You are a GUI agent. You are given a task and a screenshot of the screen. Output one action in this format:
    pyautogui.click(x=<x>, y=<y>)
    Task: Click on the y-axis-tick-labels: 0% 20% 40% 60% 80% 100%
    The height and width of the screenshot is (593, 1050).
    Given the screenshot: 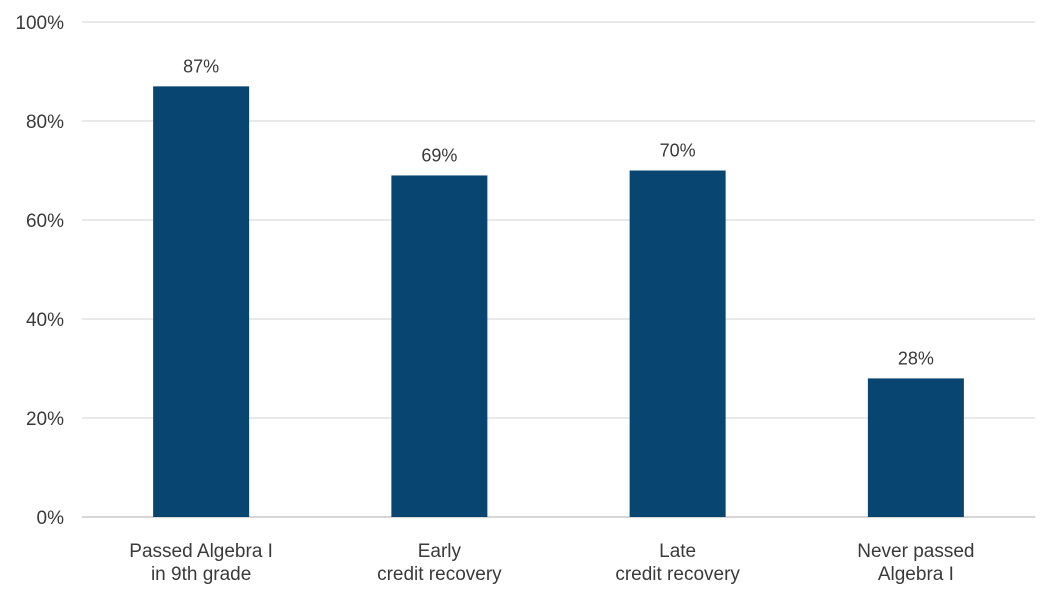 What is the action you would take?
    pyautogui.click(x=39, y=271)
    